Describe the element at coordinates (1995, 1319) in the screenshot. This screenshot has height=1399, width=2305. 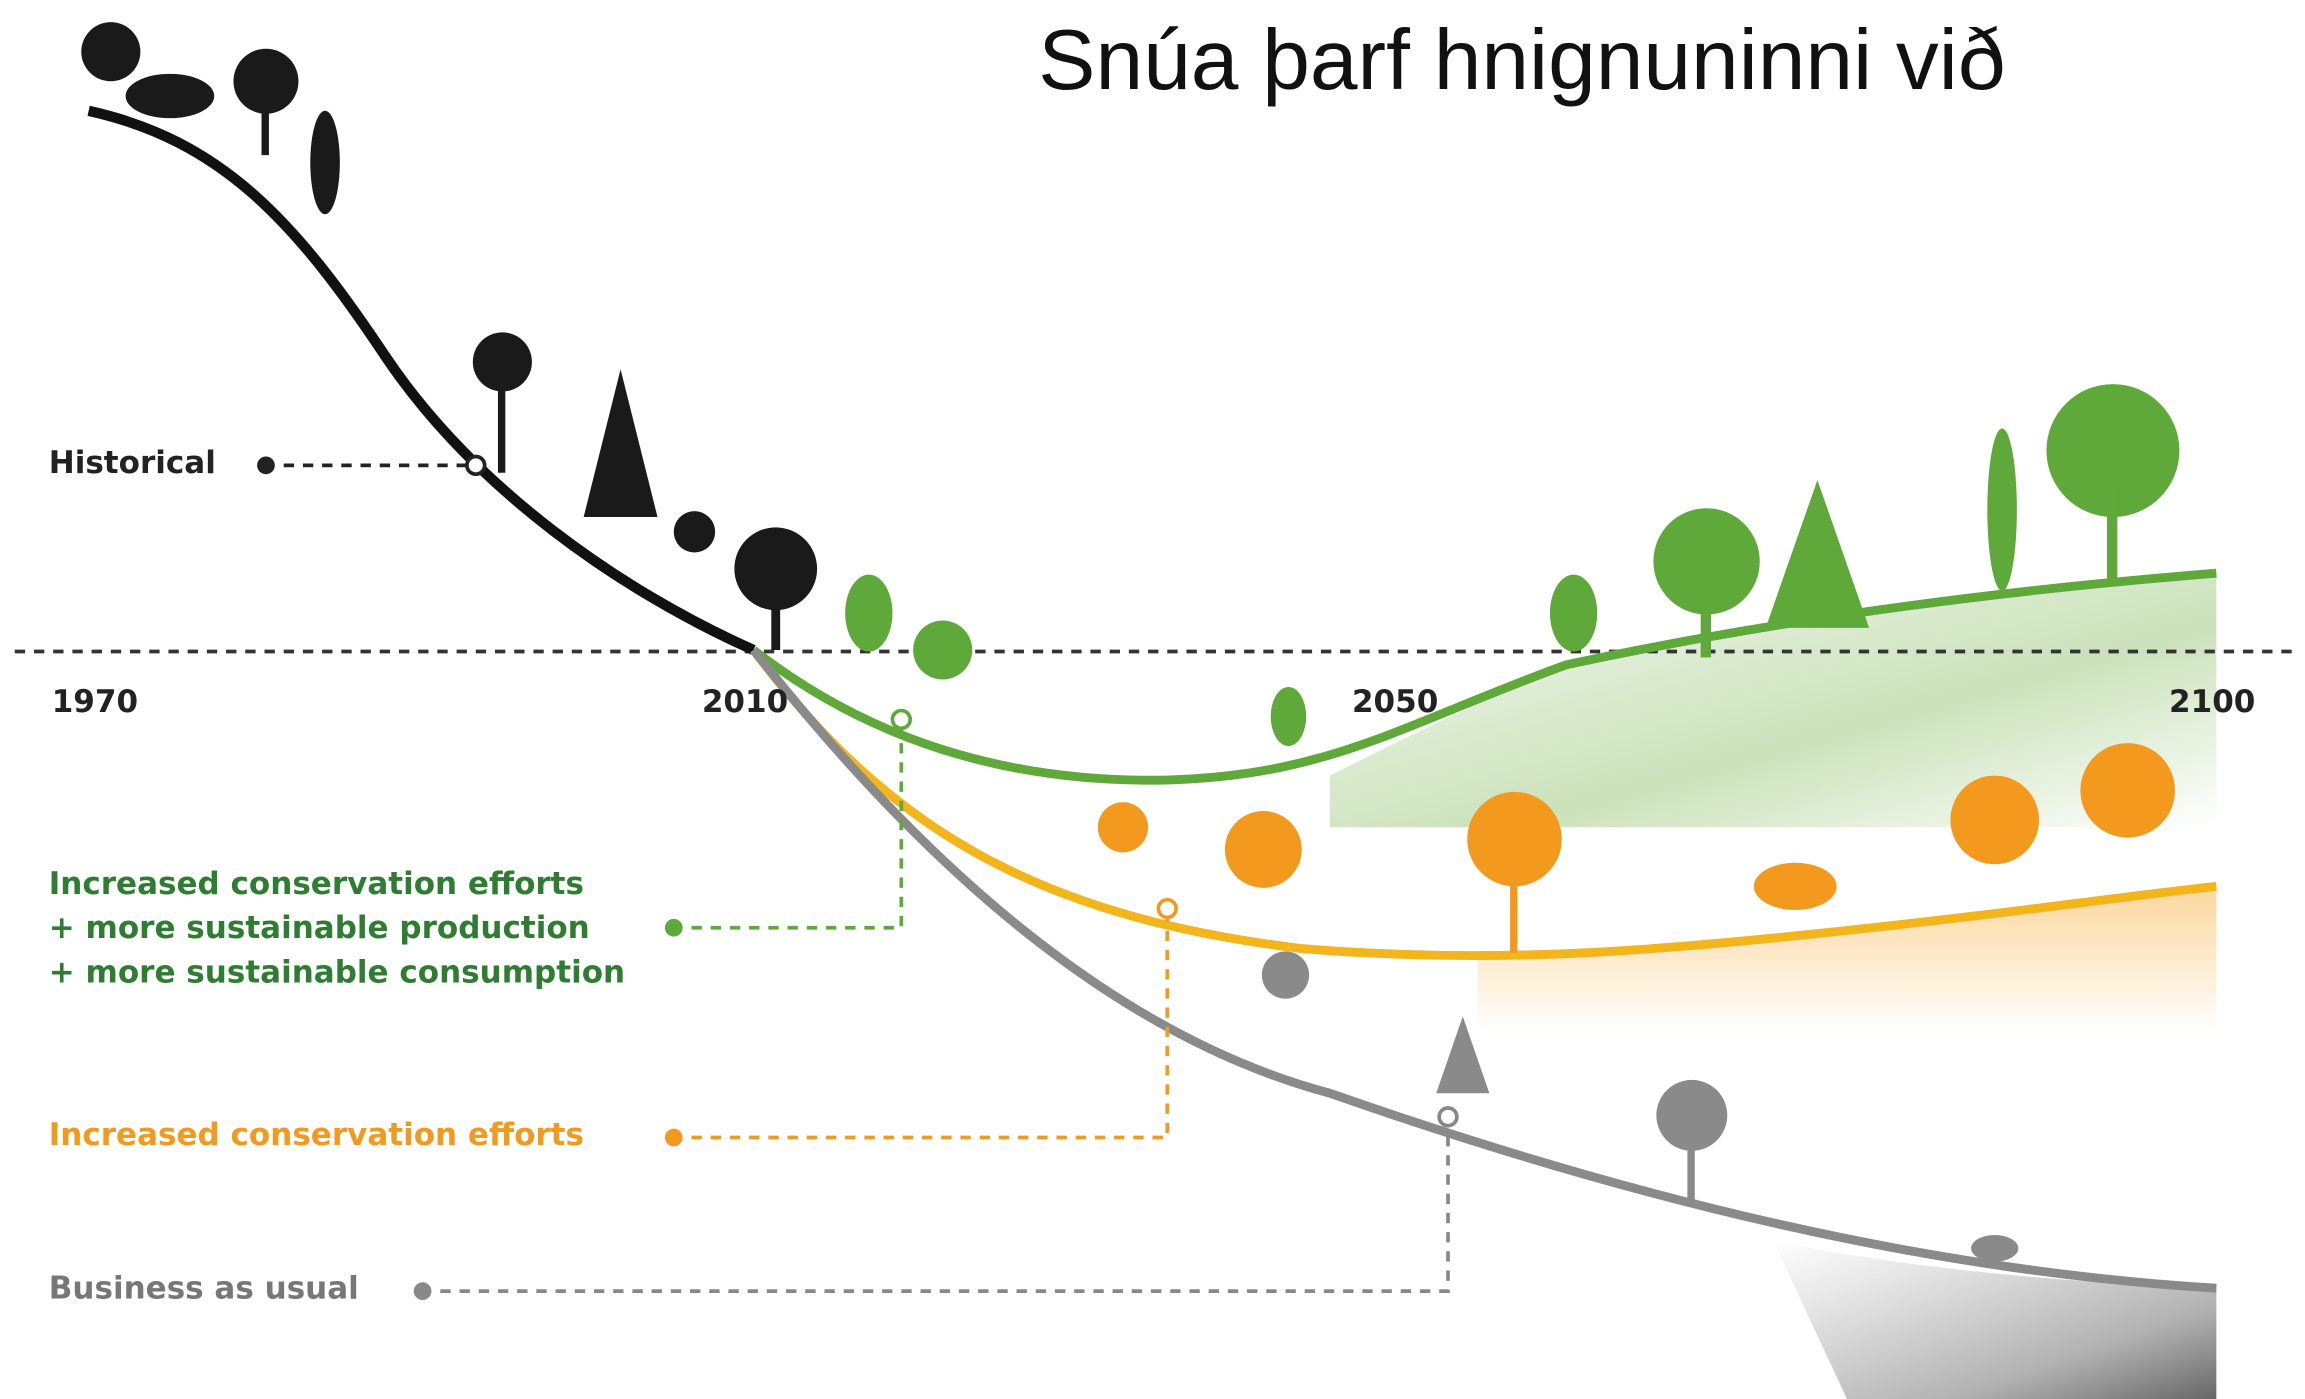
I see `gray-area` at that location.